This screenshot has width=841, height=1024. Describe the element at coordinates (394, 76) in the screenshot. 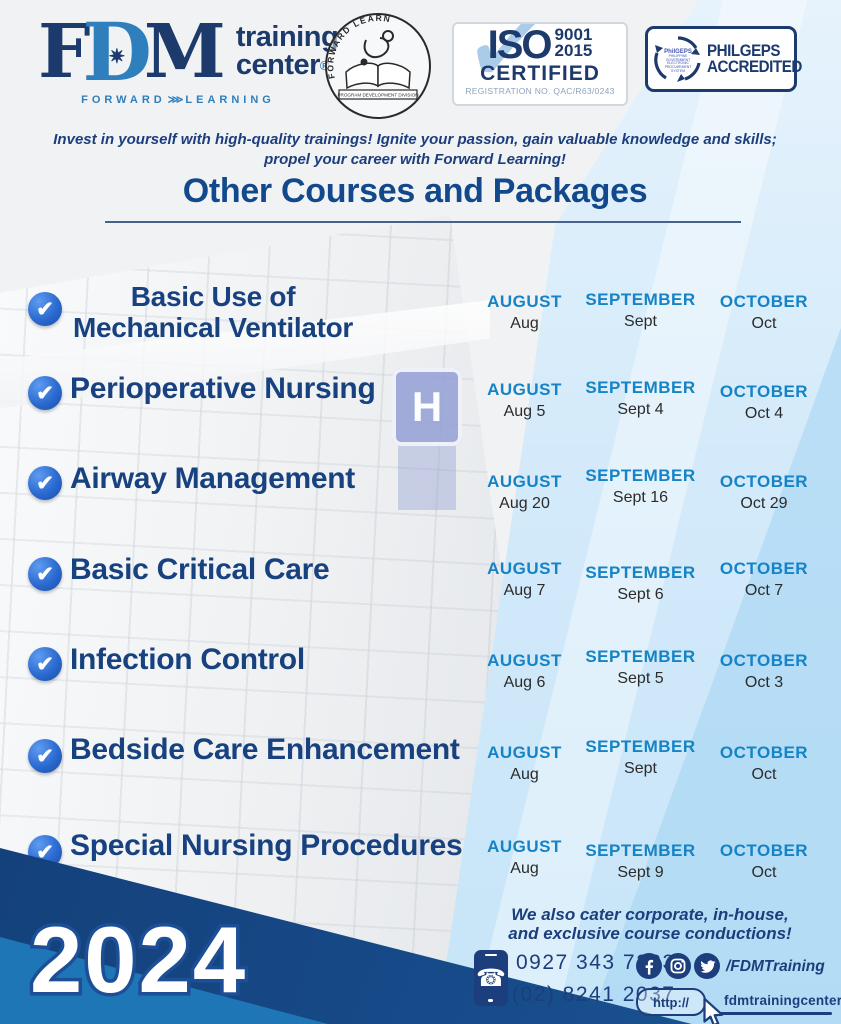

I see `book-right-page` at that location.